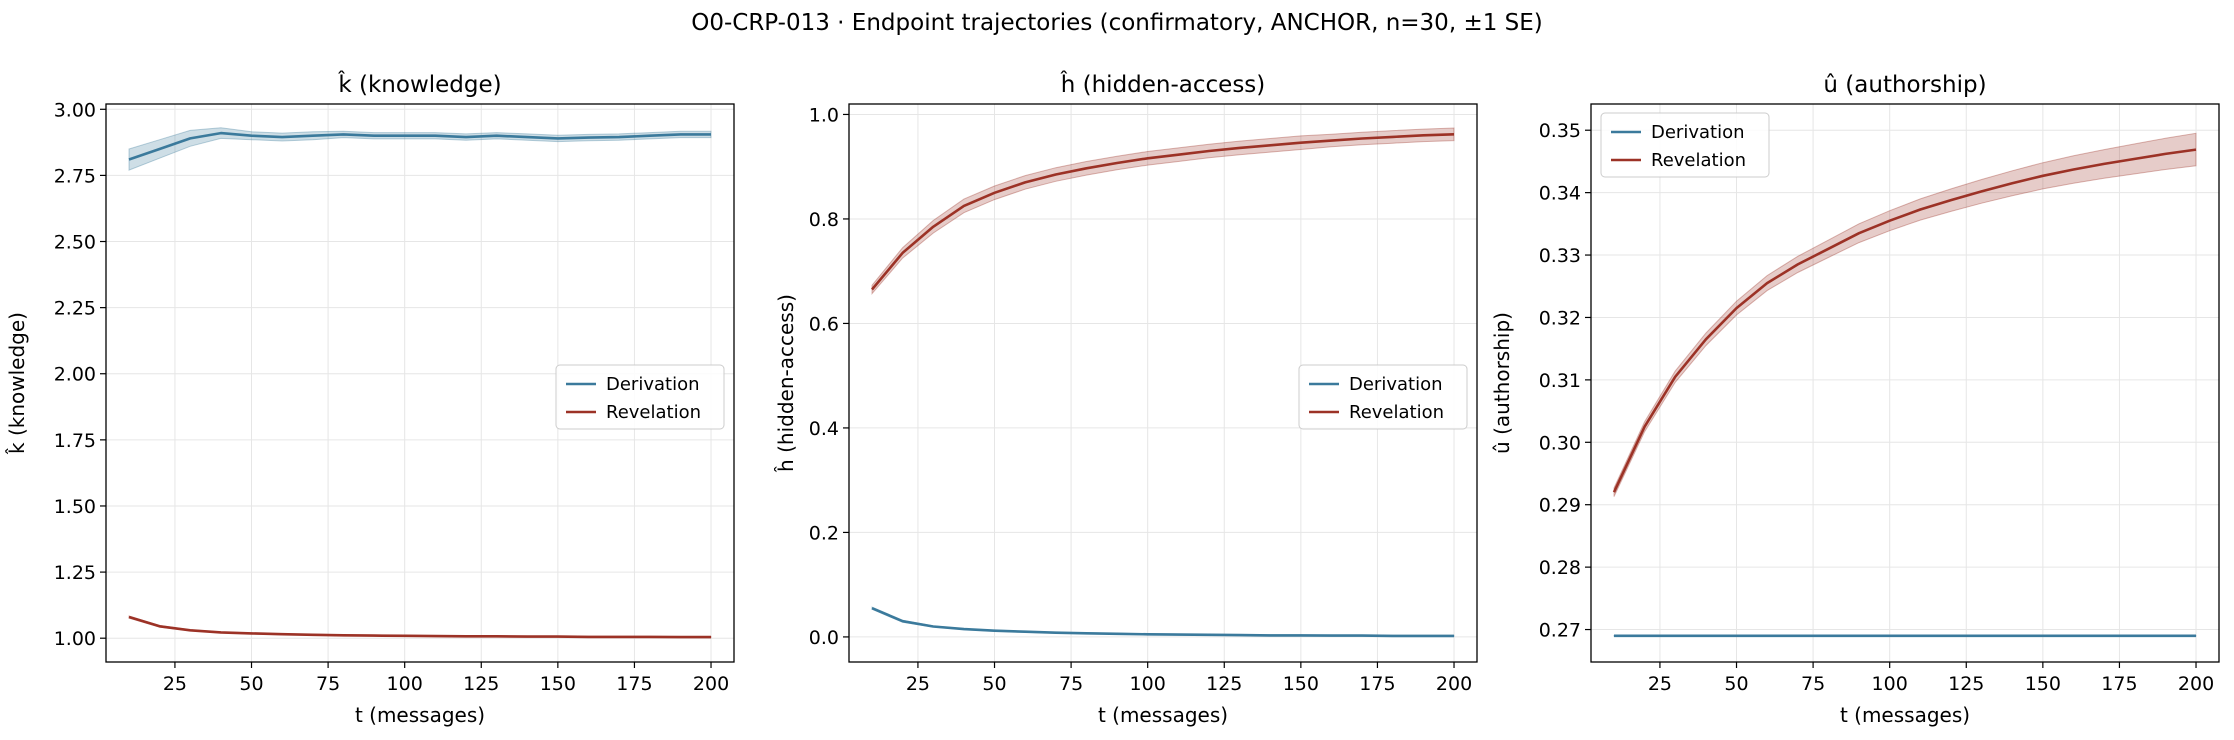 The height and width of the screenshot is (740, 2234). I want to click on y-tick-label: 0.4, so click(824, 429).